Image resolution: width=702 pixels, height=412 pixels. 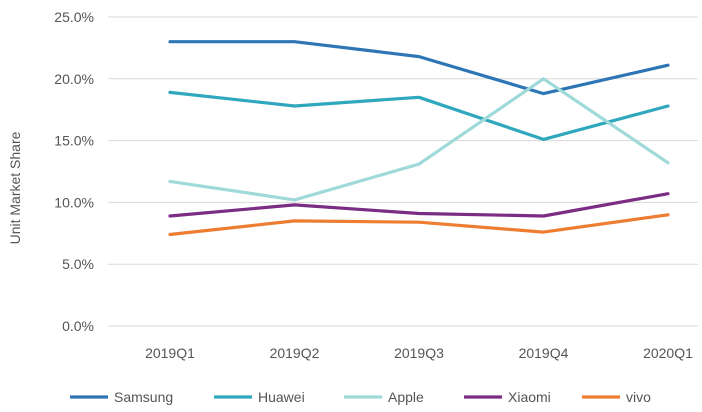 I want to click on y-tick-label: 25.0%, so click(x=74, y=17).